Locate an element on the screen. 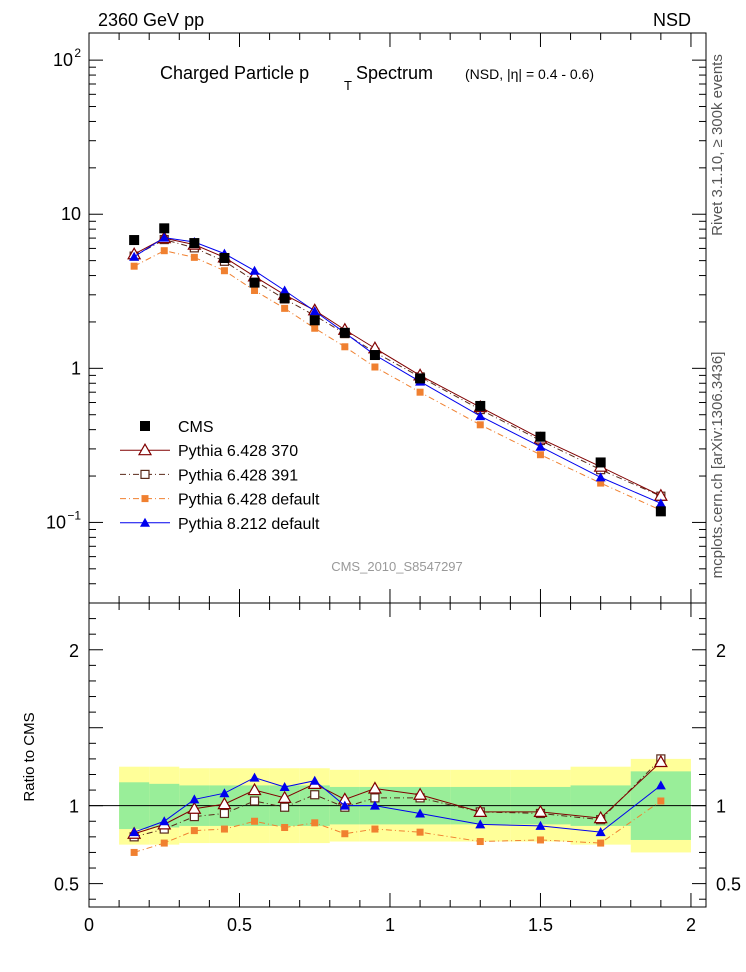 Image resolution: width=746 pixels, height=972 pixels. title-subscript: T is located at coordinates (348, 85).